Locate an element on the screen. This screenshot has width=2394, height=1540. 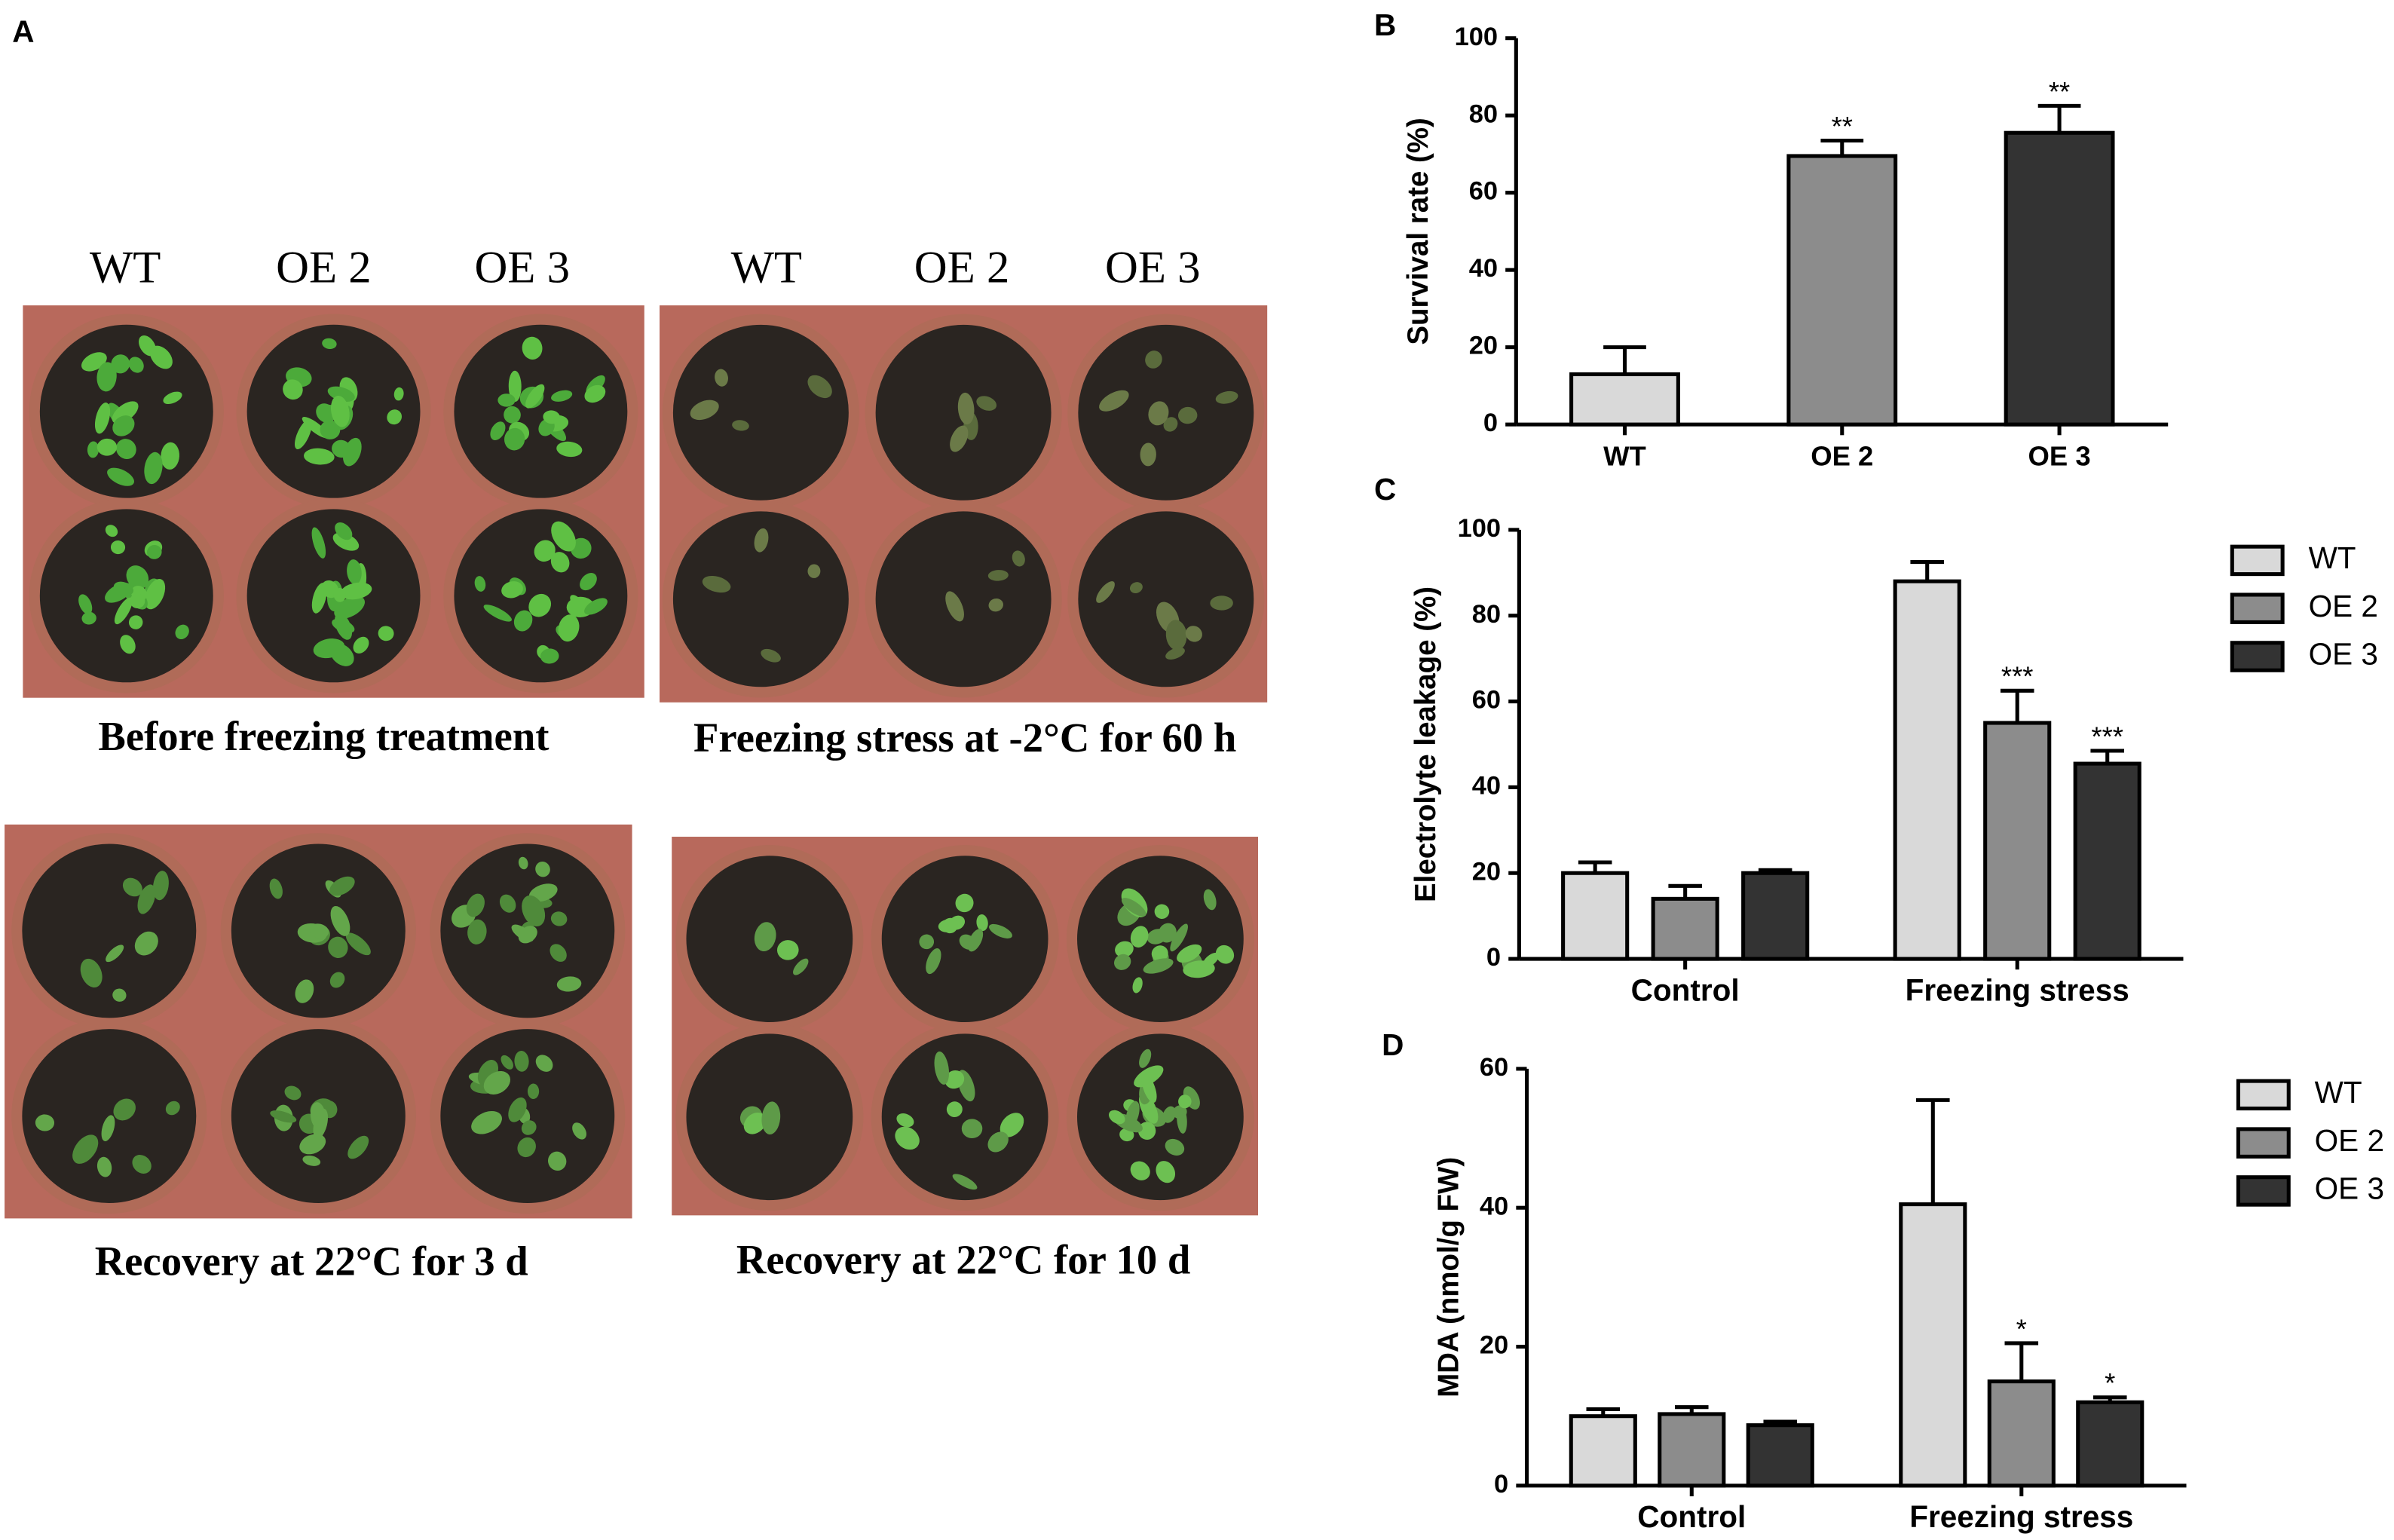
y-tick-label: 20 is located at coordinates (1486, 871).